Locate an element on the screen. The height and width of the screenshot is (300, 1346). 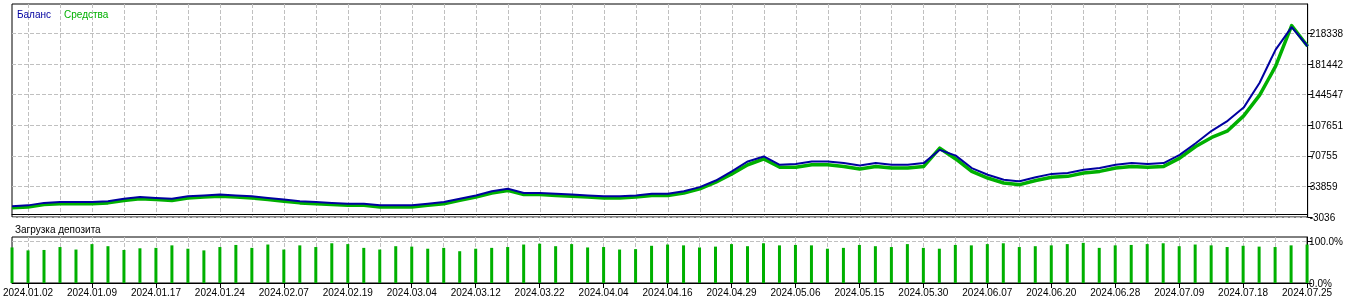
chart-title: Загрузка депозита is located at coordinates (58, 229).